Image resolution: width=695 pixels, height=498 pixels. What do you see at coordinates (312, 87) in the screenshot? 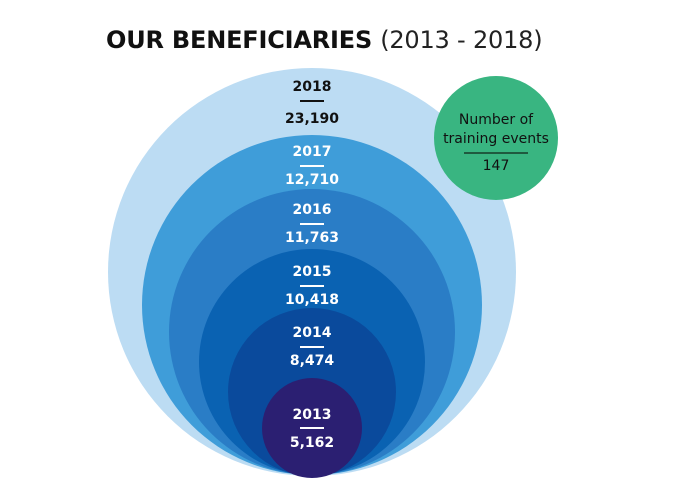
I see `year-label-2018: 2018` at bounding box center [312, 87].